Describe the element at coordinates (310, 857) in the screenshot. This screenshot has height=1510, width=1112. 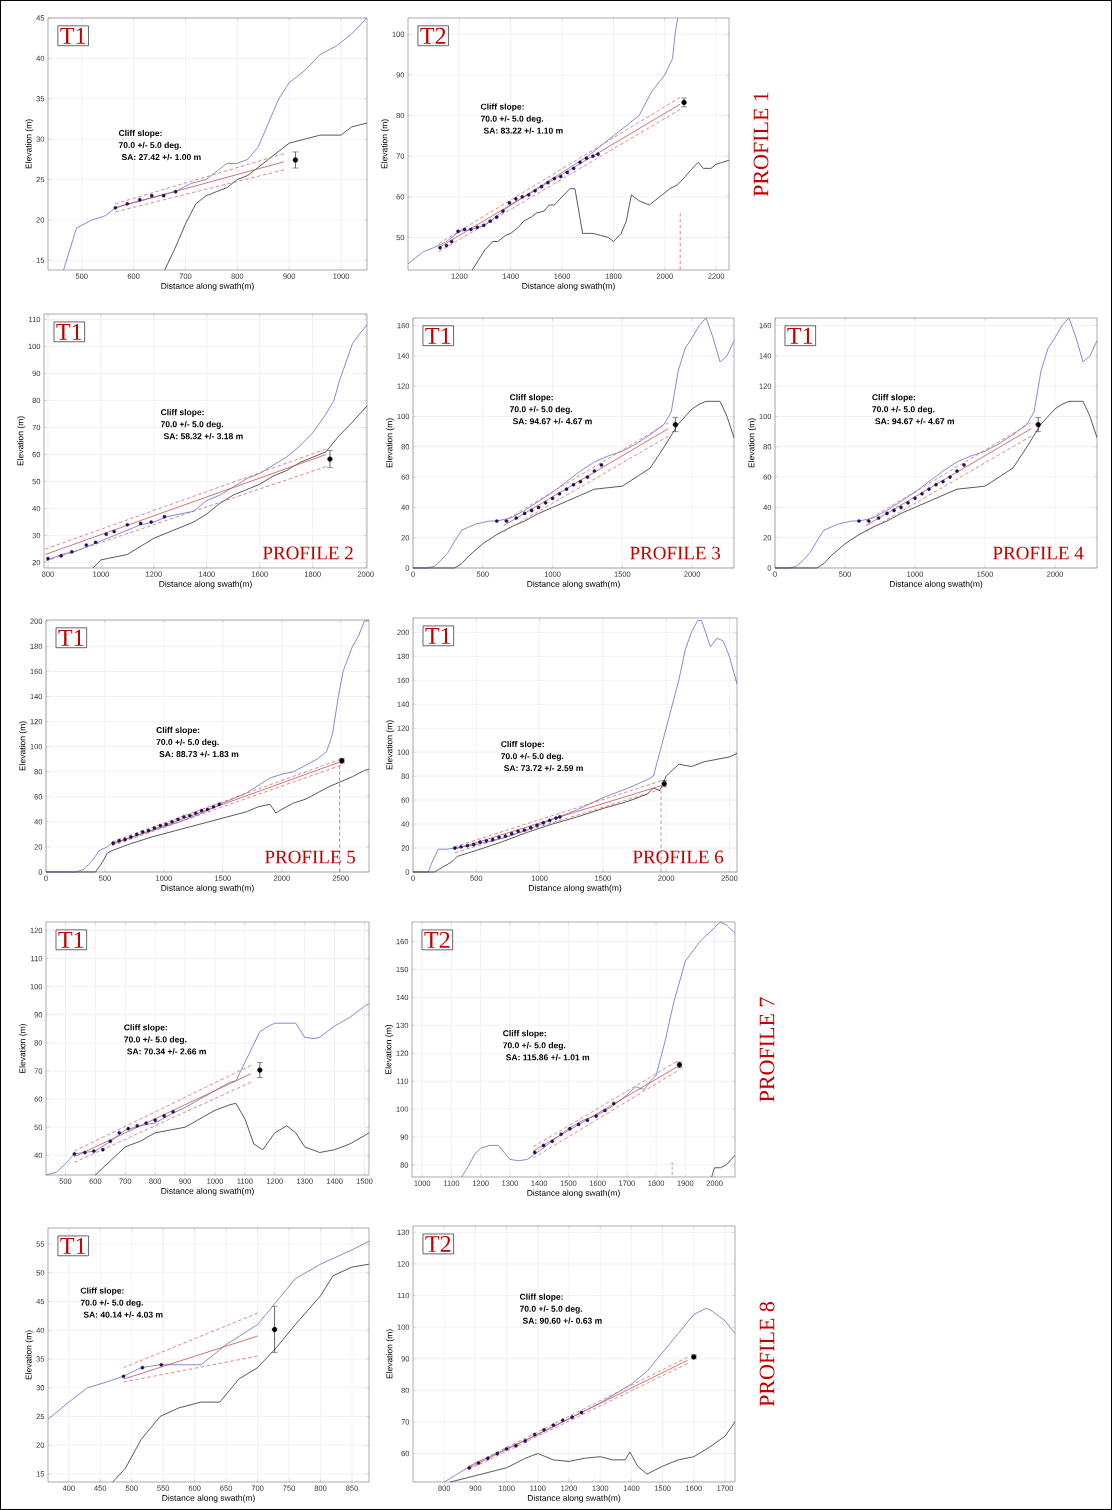
I see `annotation: PROFILE 5` at that location.